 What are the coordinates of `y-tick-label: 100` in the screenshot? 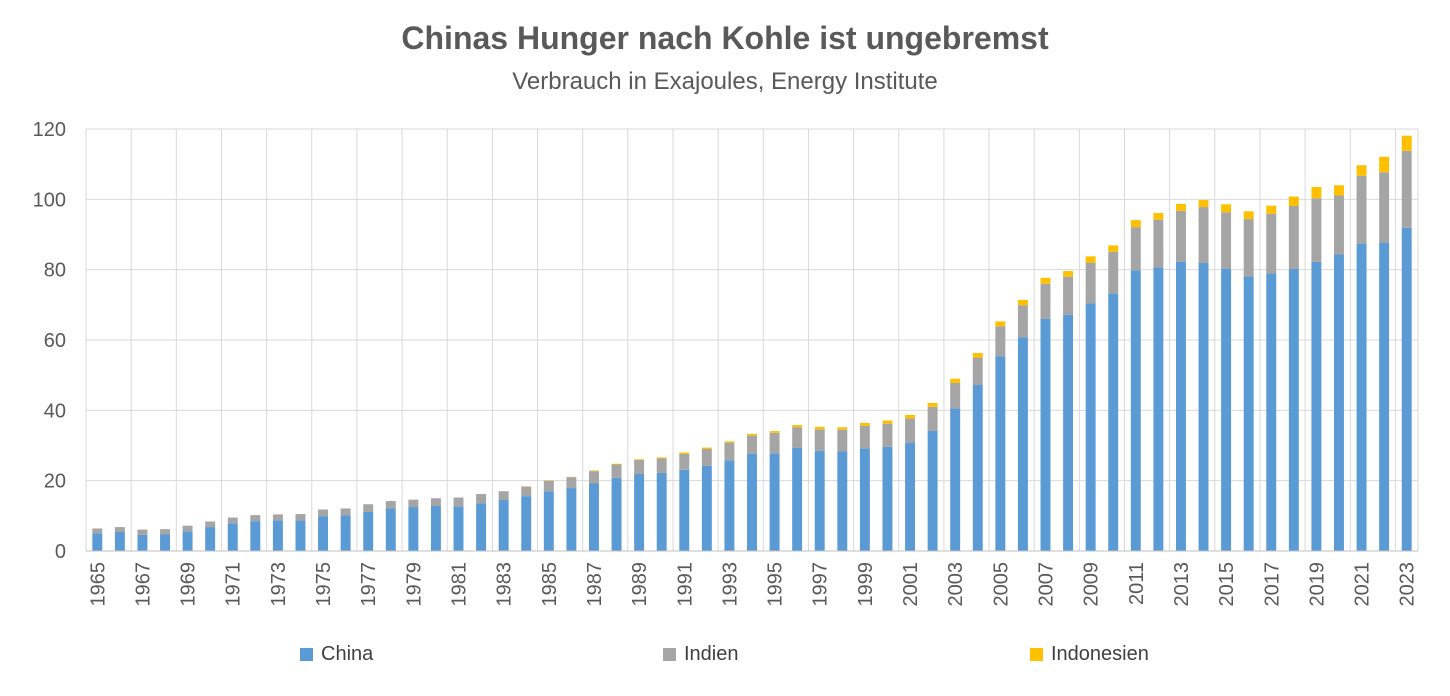 It's located at (49, 200).